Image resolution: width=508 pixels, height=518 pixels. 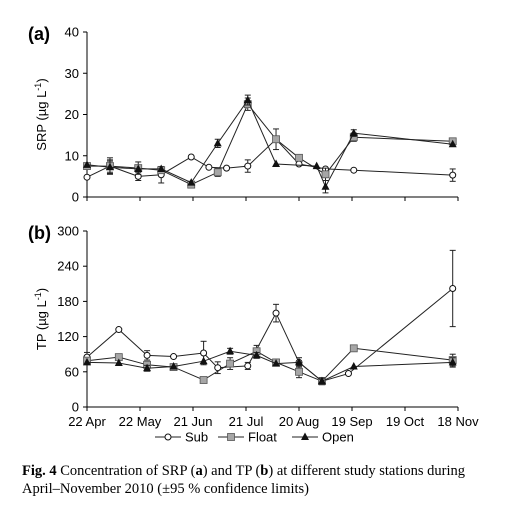 What do you see at coordinates (72, 155) in the screenshot?
I see `y-tick-label: 10` at bounding box center [72, 155].